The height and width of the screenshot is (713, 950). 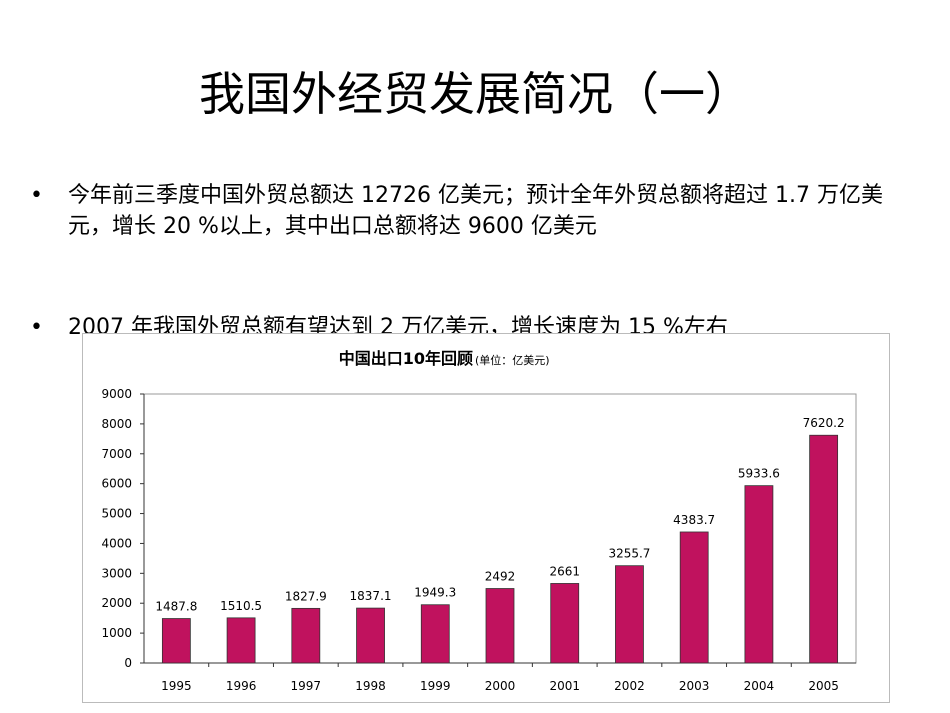 What do you see at coordinates (116, 543) in the screenshot?
I see `y-tick-label: 4000` at bounding box center [116, 543].